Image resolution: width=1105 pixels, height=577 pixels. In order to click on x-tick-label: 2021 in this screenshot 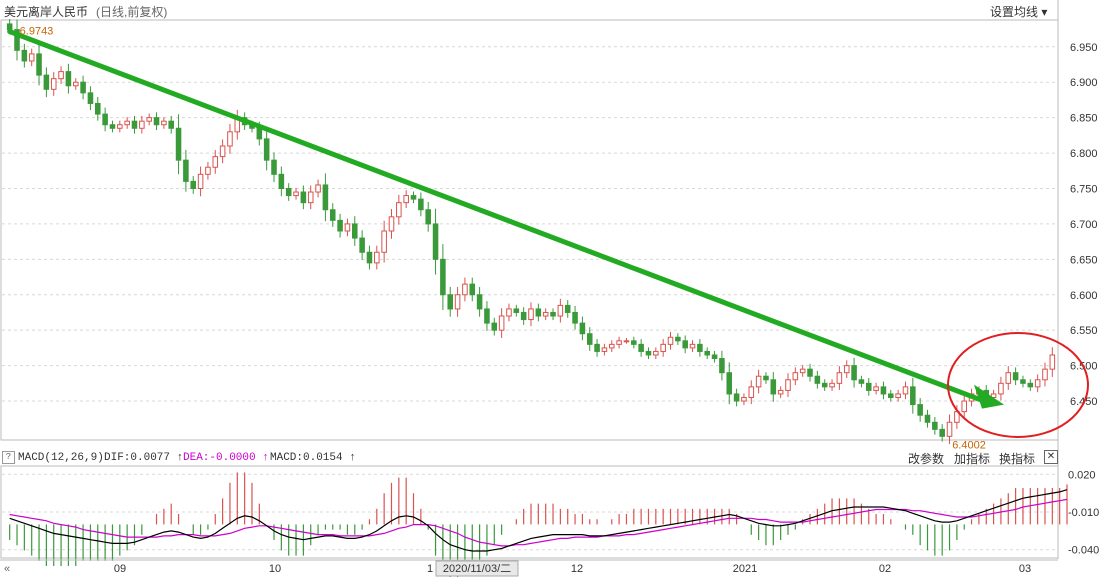, I will do `click(745, 569)`.